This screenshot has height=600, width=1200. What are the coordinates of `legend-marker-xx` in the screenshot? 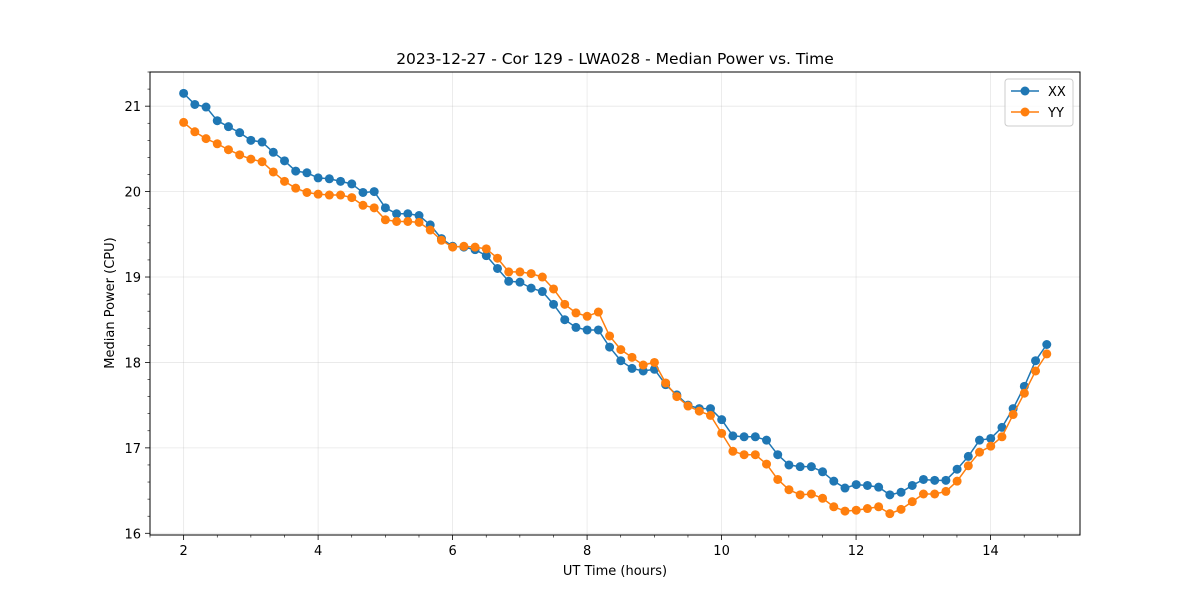 It's located at (1025, 91).